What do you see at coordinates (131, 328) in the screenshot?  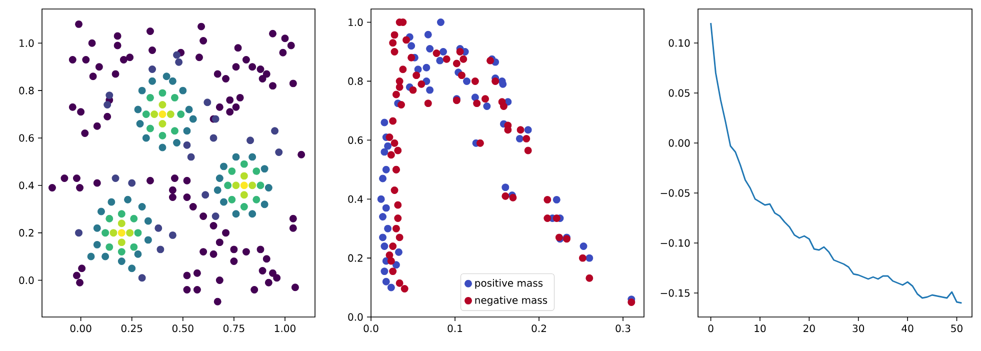 I see `x-tick-label: 0.25` at bounding box center [131, 328].